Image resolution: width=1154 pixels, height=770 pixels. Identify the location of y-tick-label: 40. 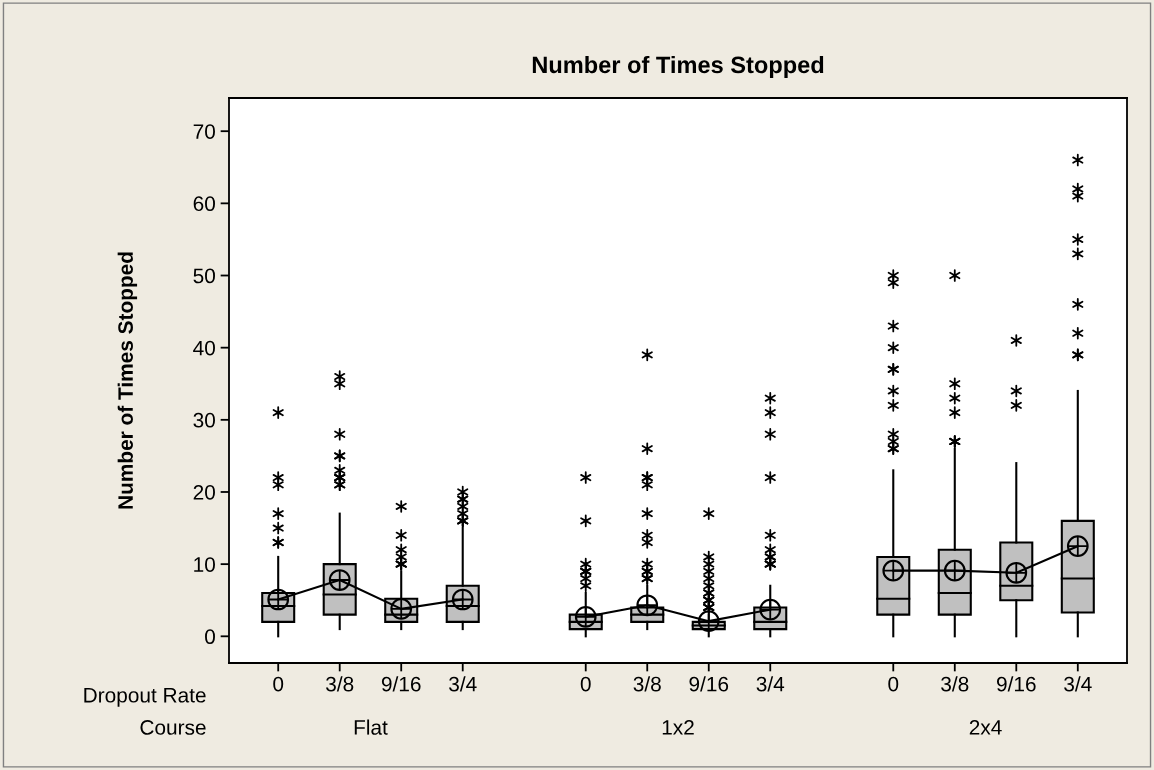
(204, 348).